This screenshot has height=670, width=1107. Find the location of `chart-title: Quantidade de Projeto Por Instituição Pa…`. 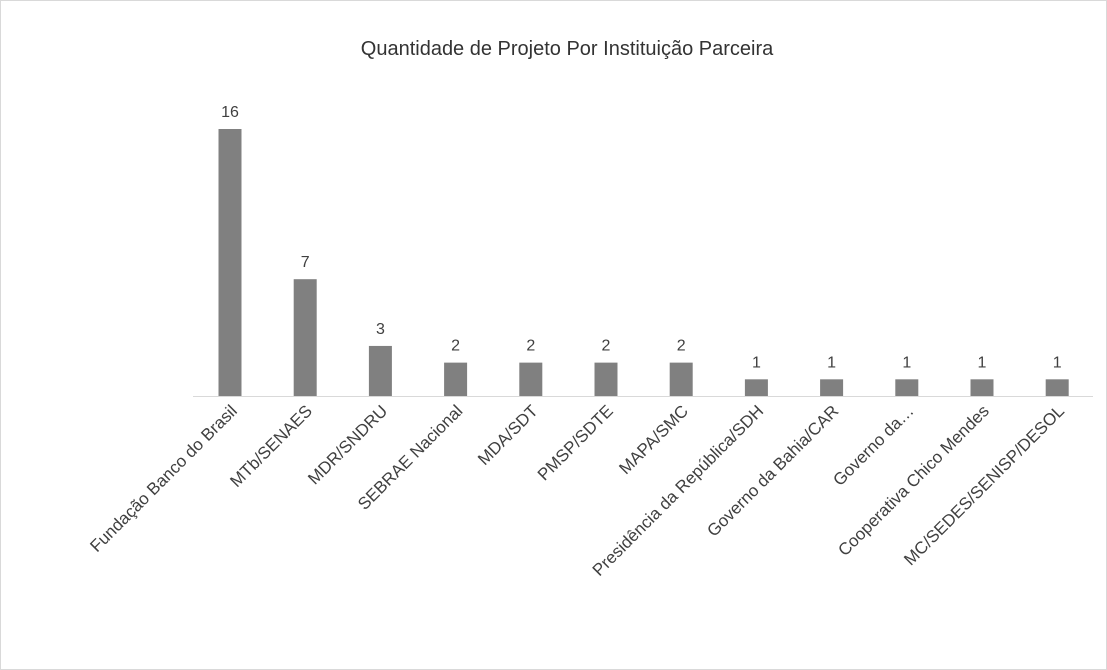

chart-title: Quantidade de Projeto Por Instituição Pa… is located at coordinates (567, 49).